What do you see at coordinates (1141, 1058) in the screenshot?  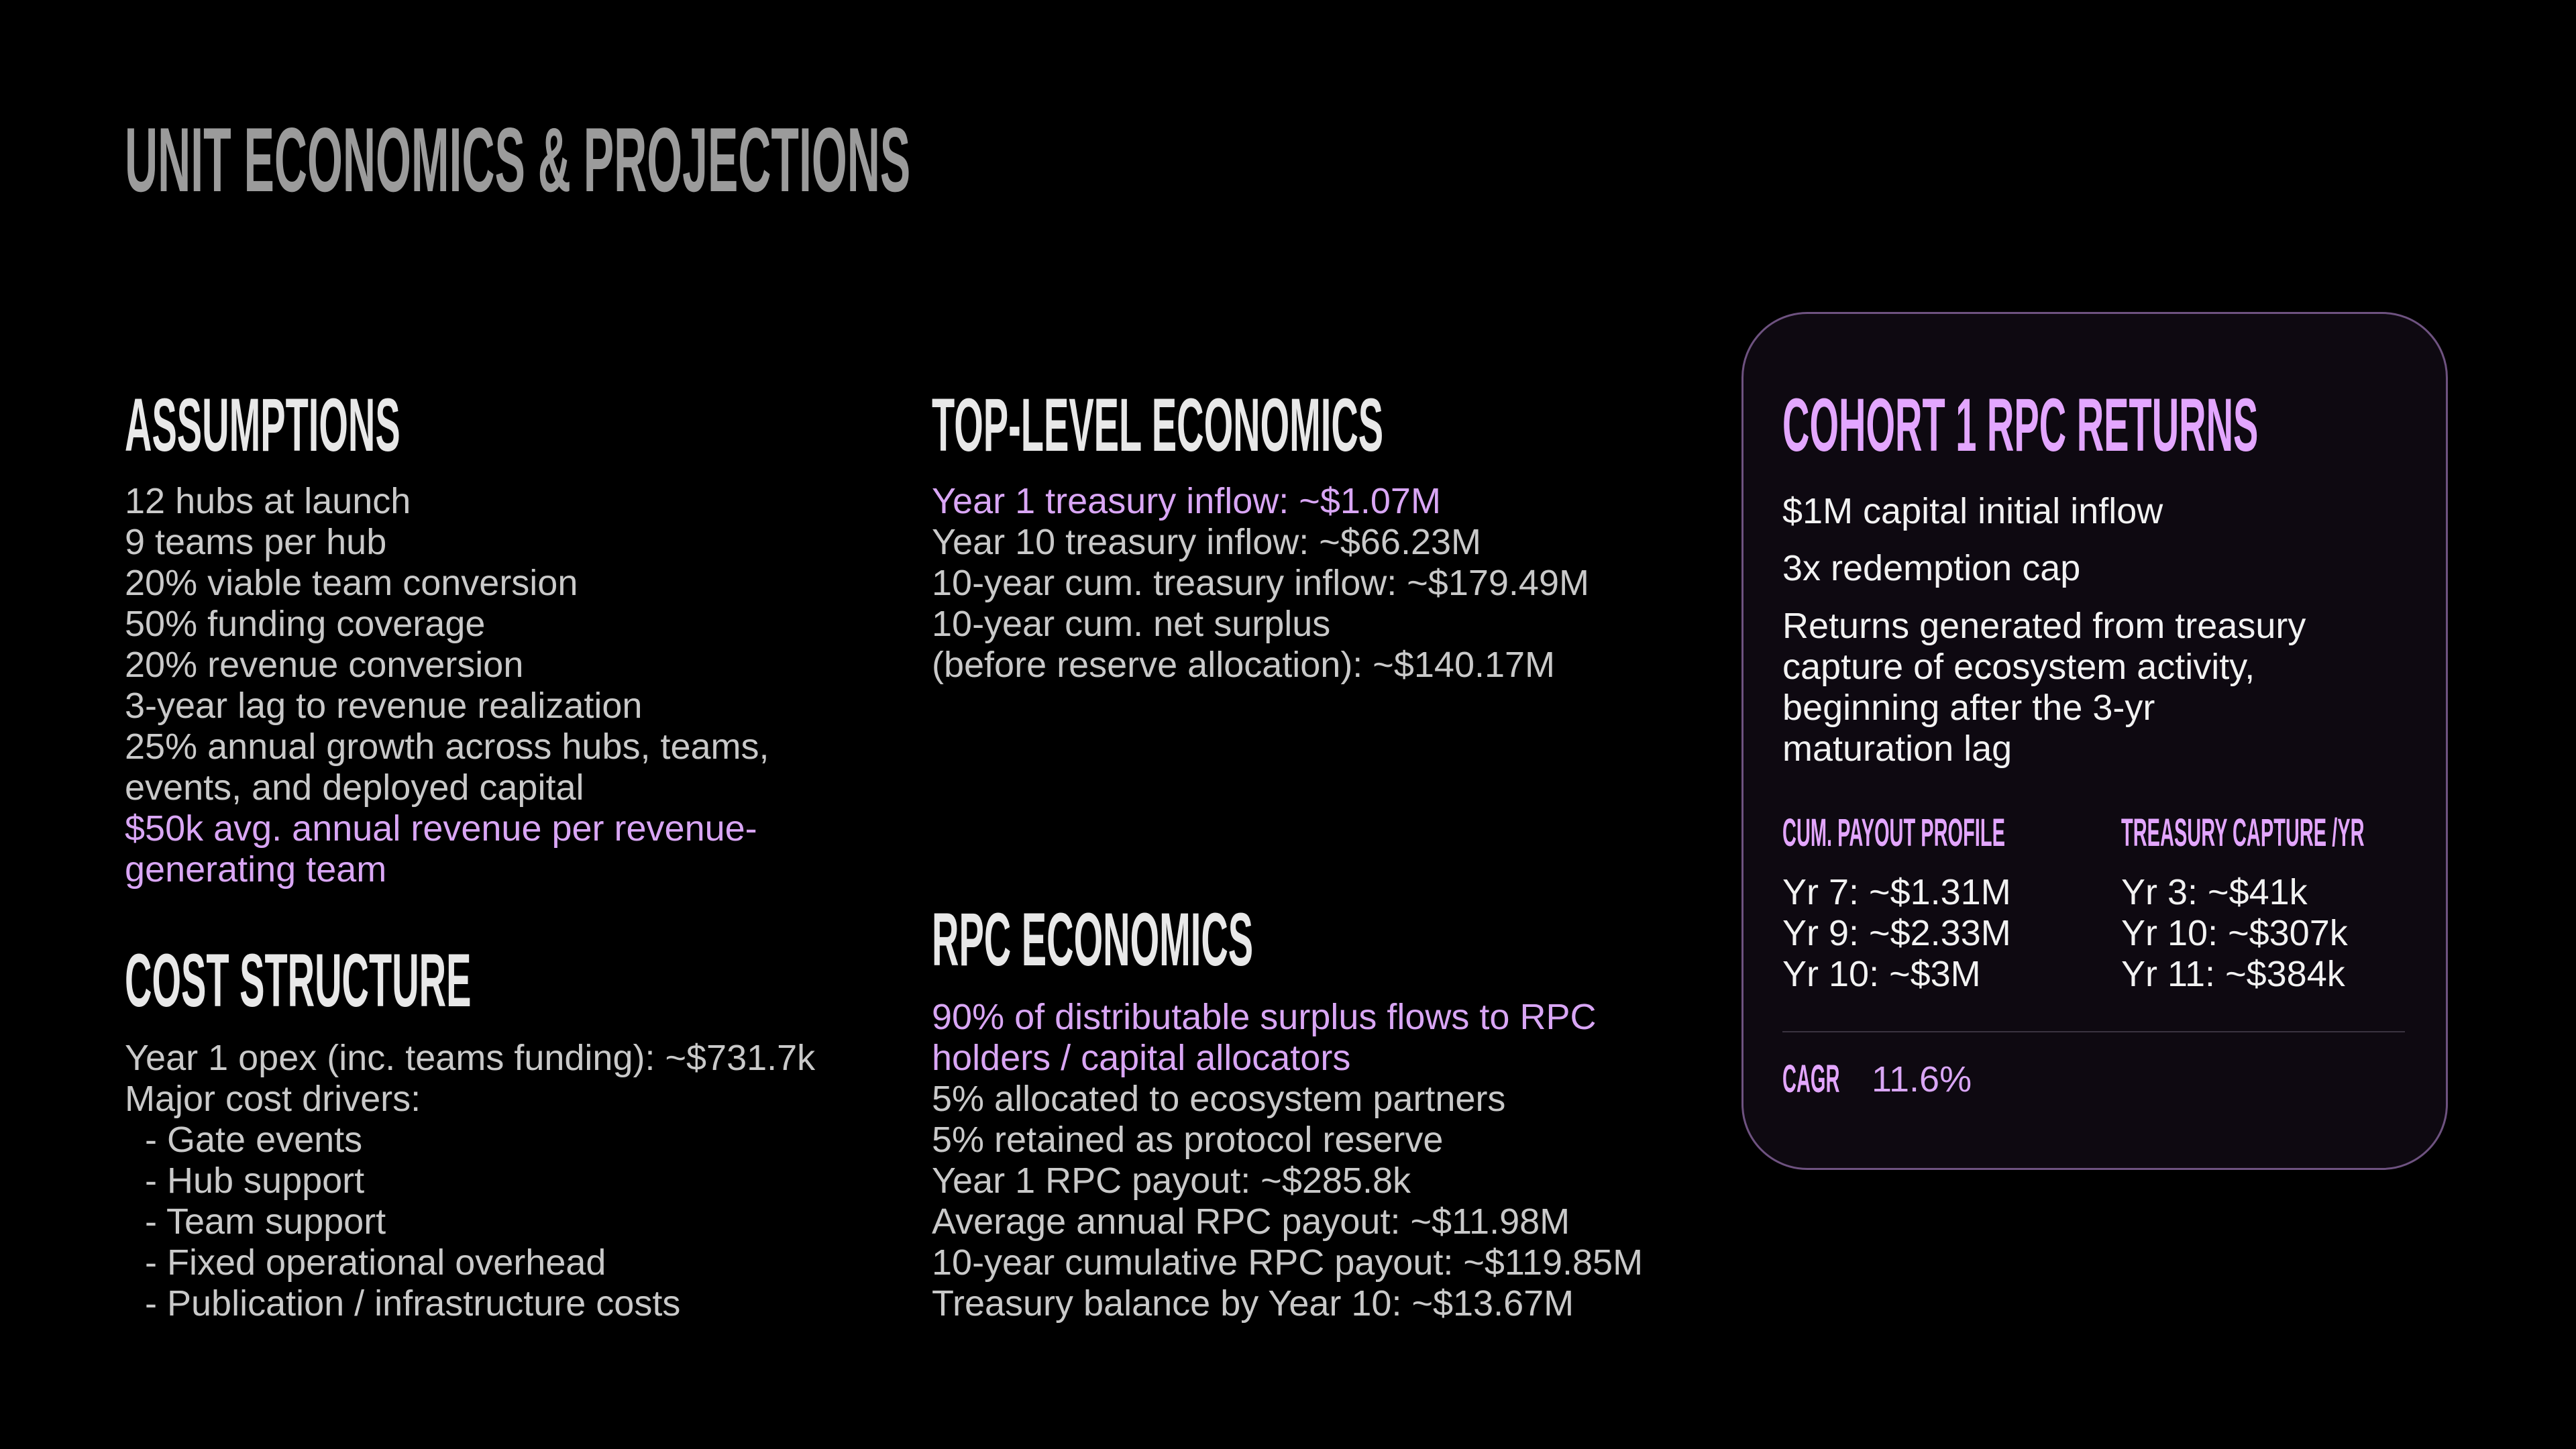 I see `list-line: holders / capital allocators` at bounding box center [1141, 1058].